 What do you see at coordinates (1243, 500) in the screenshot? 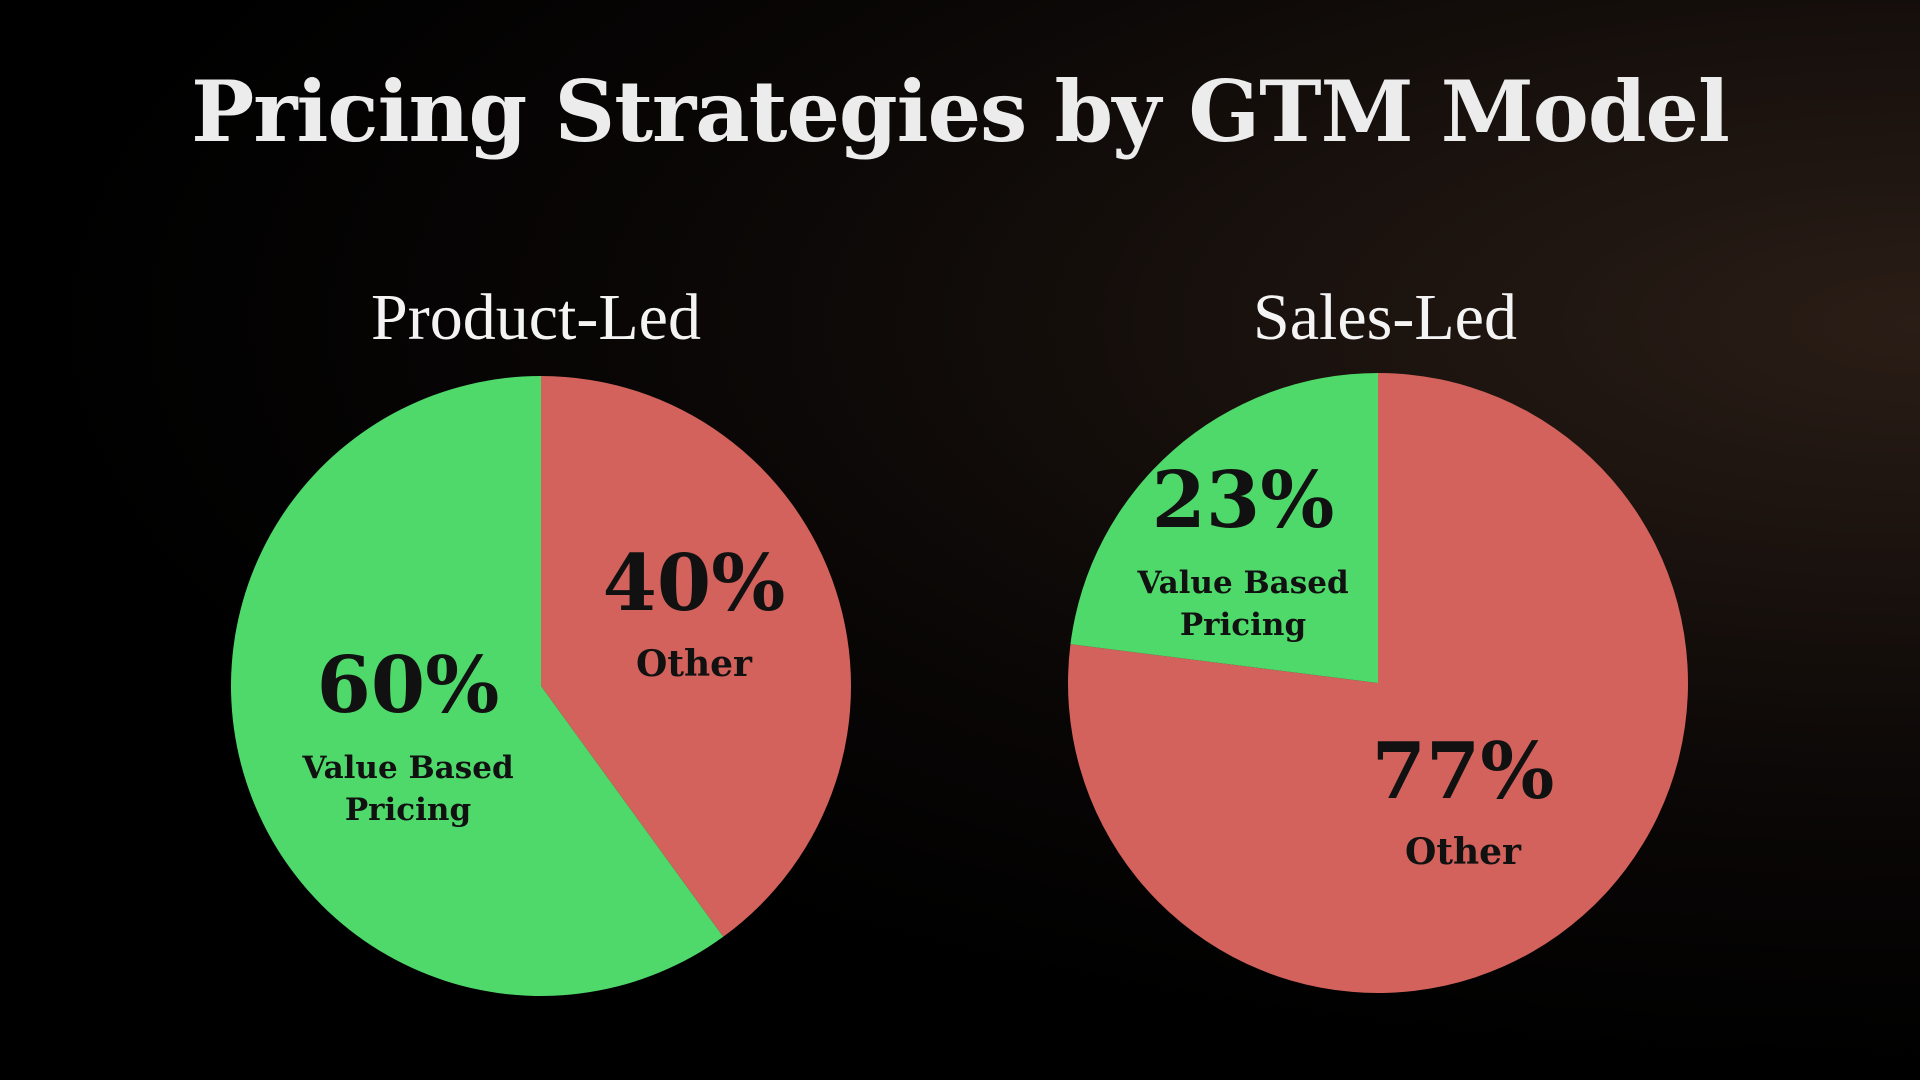
I see `slice-percent-label: 23%` at bounding box center [1243, 500].